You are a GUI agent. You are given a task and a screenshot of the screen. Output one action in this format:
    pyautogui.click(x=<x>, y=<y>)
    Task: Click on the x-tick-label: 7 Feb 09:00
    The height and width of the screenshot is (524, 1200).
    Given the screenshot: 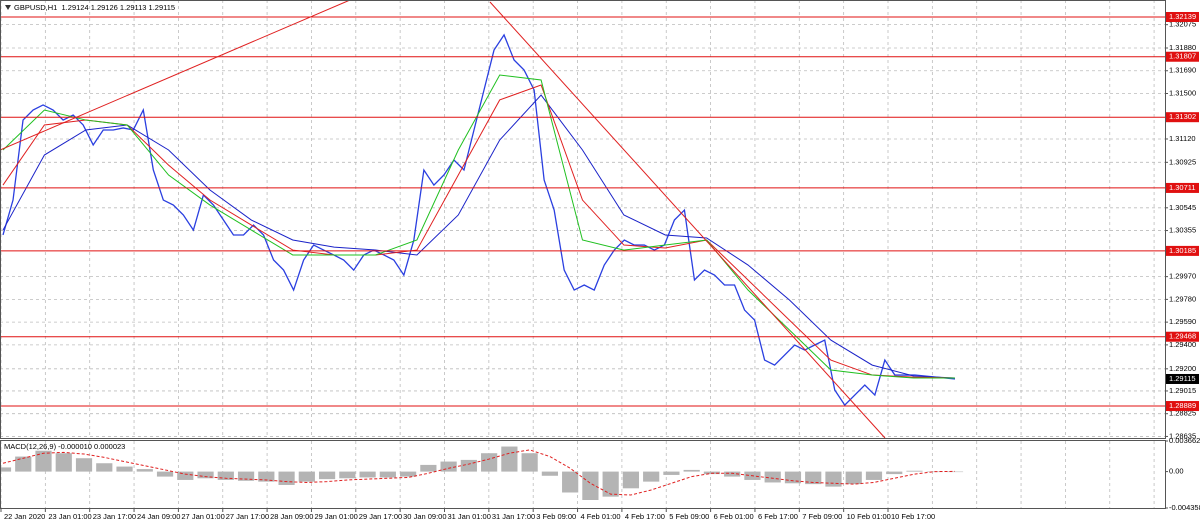 What is the action you would take?
    pyautogui.click(x=822, y=516)
    